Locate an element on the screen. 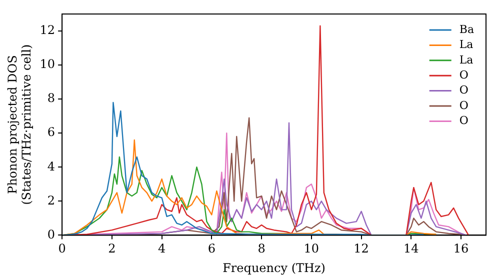  x-tick-label: 14 is located at coordinates (412, 249).